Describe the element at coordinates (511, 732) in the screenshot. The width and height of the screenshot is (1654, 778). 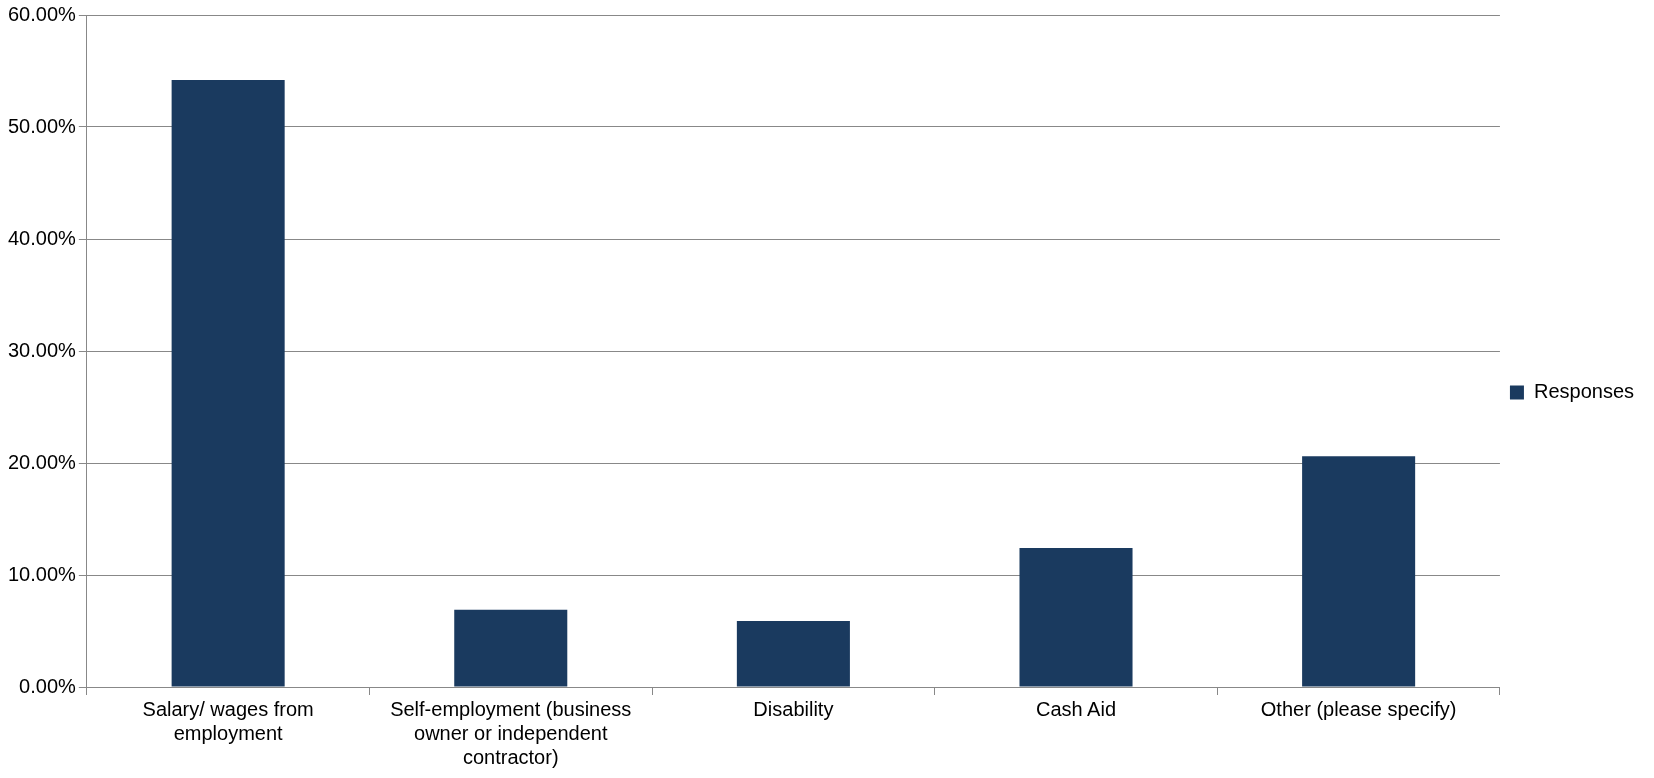
I see `x-tick-label: Self-employment (business owner or independent contractor)` at that location.